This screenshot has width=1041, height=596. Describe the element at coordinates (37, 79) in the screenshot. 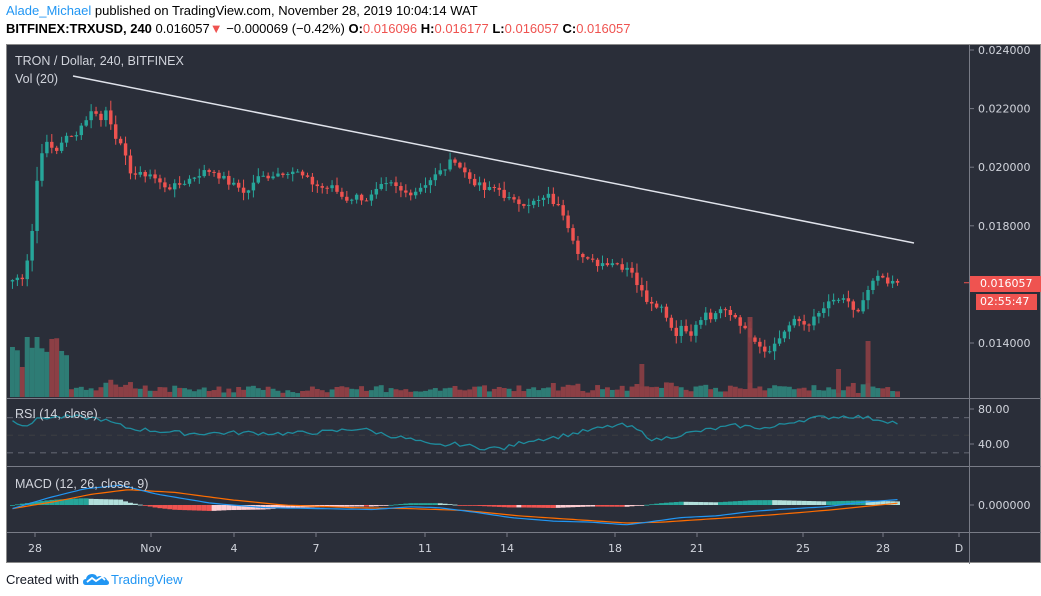

I see `volume-legend: Vol (20)` at that location.